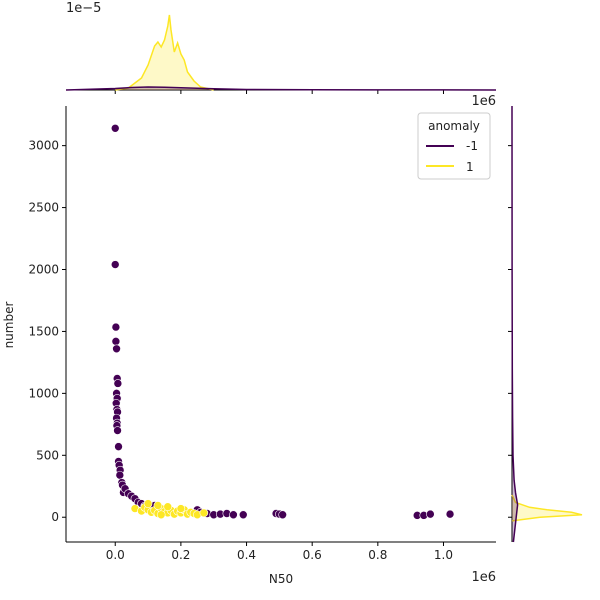 This screenshot has width=600, height=600. Describe the element at coordinates (454, 126) in the screenshot. I see `legend-title: anomaly` at that location.